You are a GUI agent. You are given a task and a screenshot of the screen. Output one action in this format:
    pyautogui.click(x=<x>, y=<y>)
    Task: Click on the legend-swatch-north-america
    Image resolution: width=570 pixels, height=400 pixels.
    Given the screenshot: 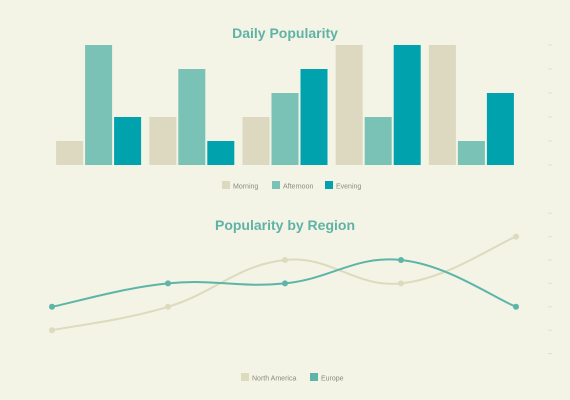 What is the action you would take?
    pyautogui.click(x=245, y=377)
    